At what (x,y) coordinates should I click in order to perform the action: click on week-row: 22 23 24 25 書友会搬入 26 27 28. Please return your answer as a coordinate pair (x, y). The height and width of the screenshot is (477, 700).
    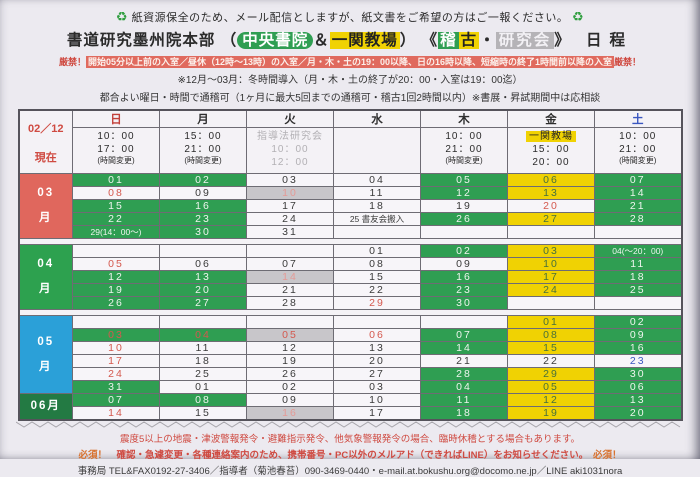
    Looking at the image, I should click on (350, 219).